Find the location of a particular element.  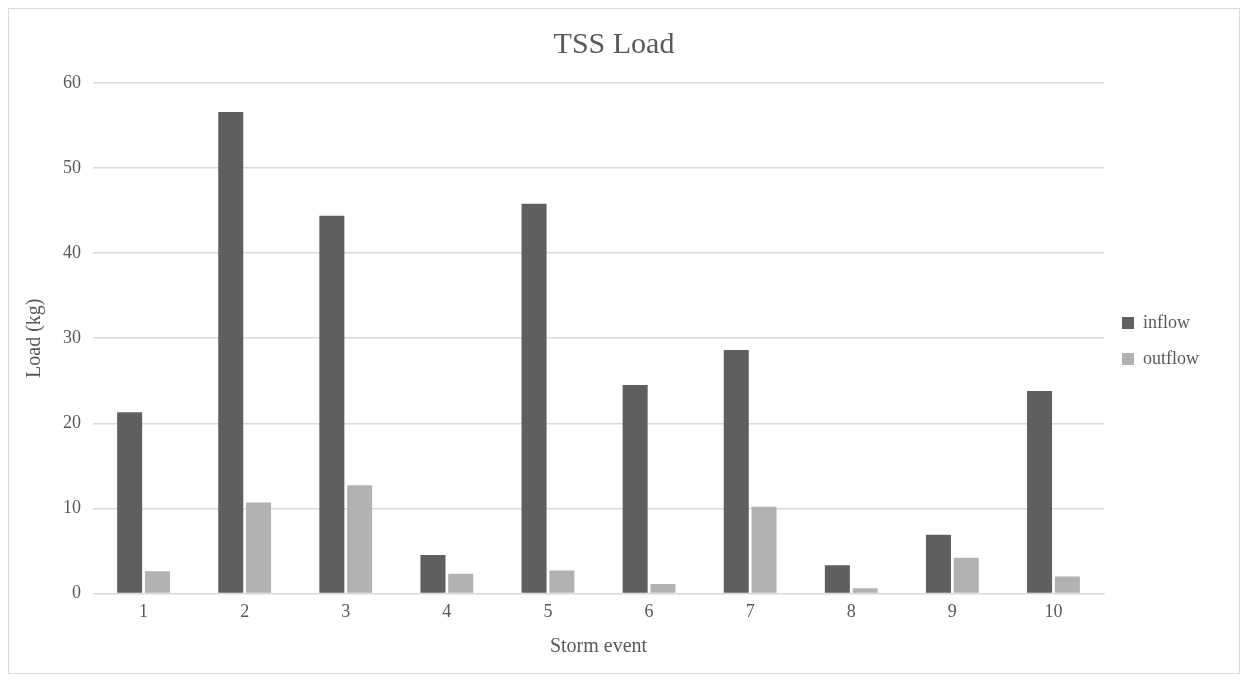

y-tick-label: 0 is located at coordinates (76, 592).